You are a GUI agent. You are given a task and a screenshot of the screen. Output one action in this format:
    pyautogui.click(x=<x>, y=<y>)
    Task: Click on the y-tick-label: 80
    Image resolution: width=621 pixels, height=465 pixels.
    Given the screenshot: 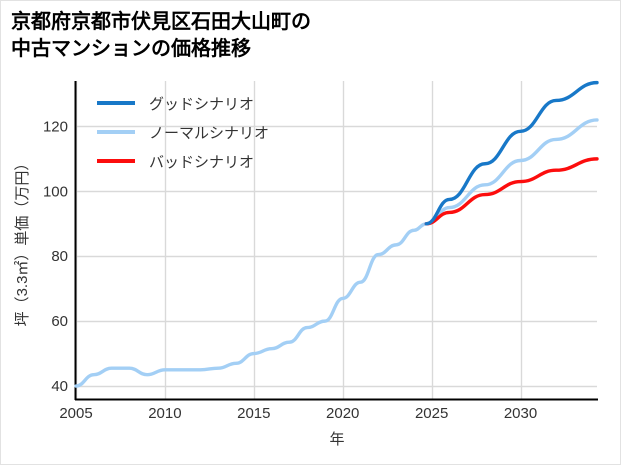 What is the action you would take?
    pyautogui.click(x=59, y=256)
    